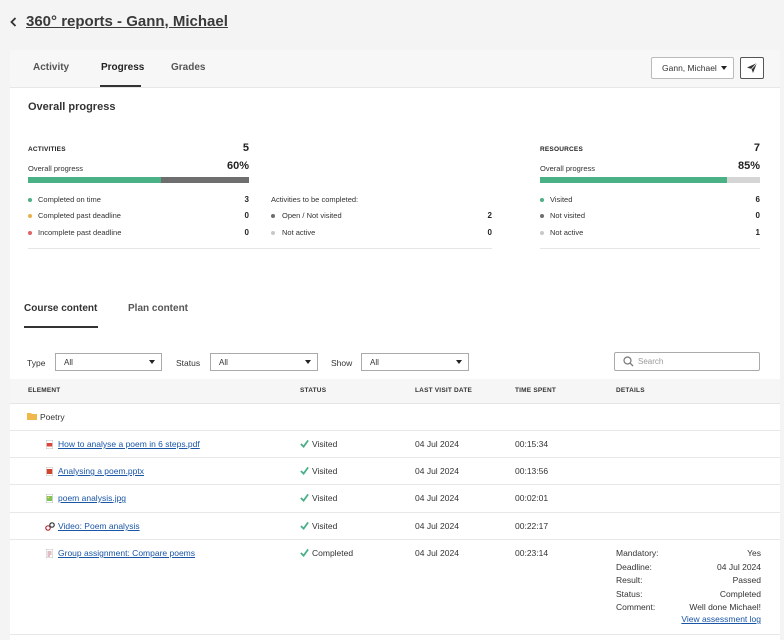 The width and height of the screenshot is (784, 640). I want to click on completed-past-deadline-value: 0, so click(246, 215).